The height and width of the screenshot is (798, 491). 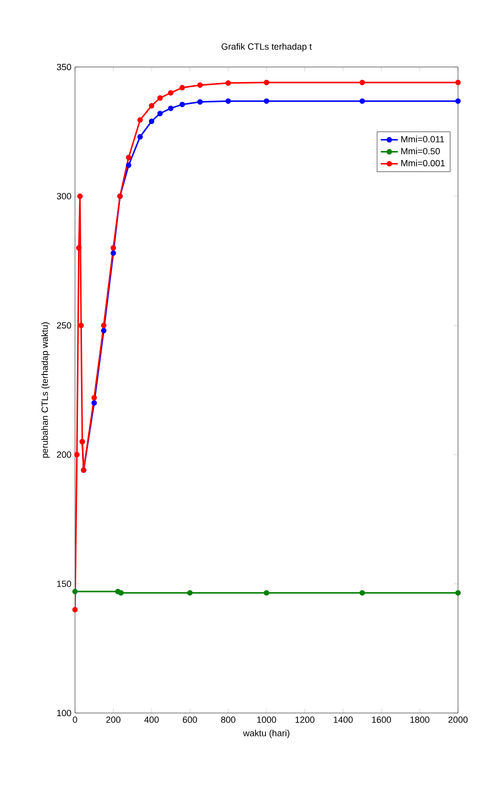 What do you see at coordinates (64, 325) in the screenshot?
I see `y-tick-label: 250` at bounding box center [64, 325].